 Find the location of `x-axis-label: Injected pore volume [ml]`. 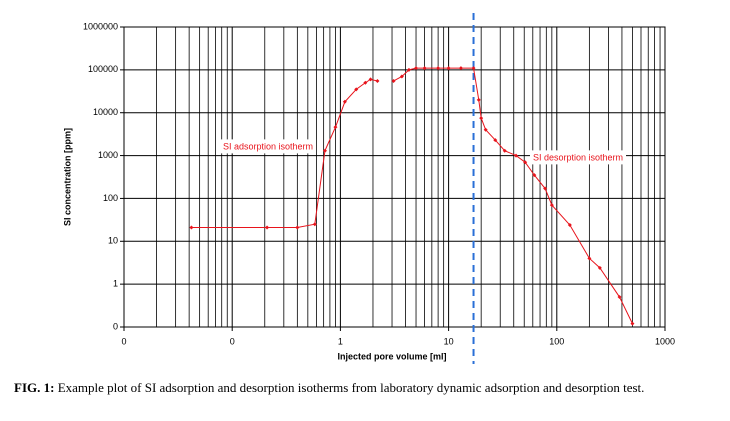

x-axis-label: Injected pore volume [ml] is located at coordinates (391, 356).